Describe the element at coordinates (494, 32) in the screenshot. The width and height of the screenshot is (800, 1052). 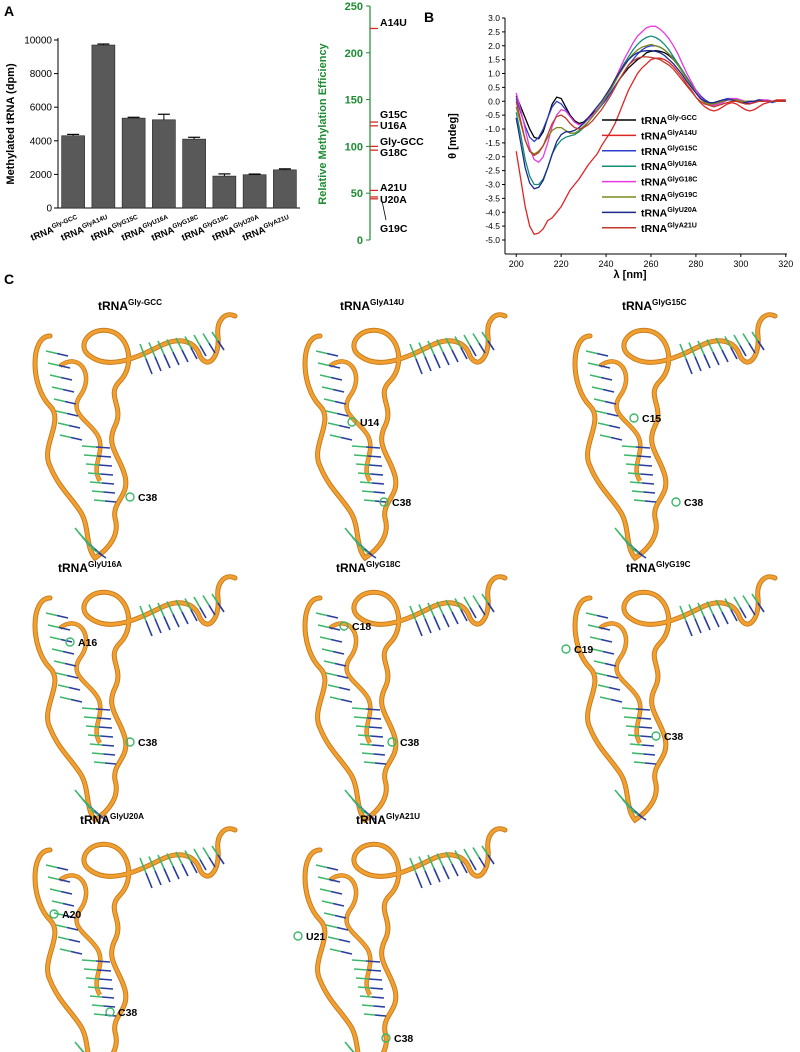
I see `y-tick-label: 2.5` at that location.